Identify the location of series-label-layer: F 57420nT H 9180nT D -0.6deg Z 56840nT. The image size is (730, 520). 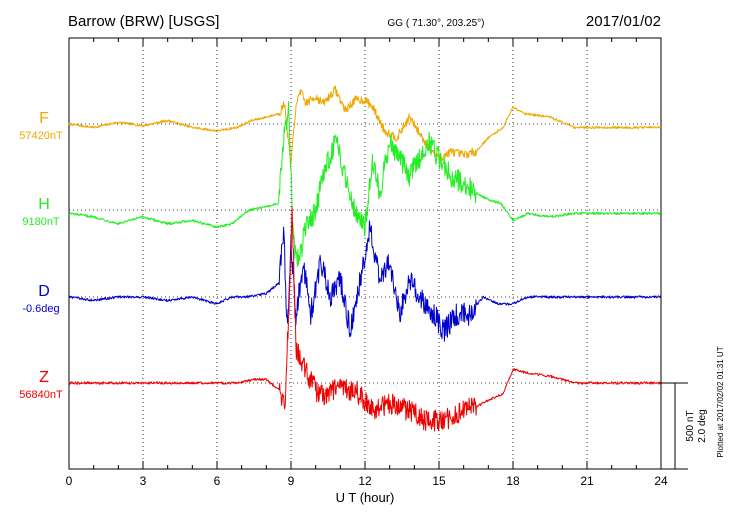
(41, 255).